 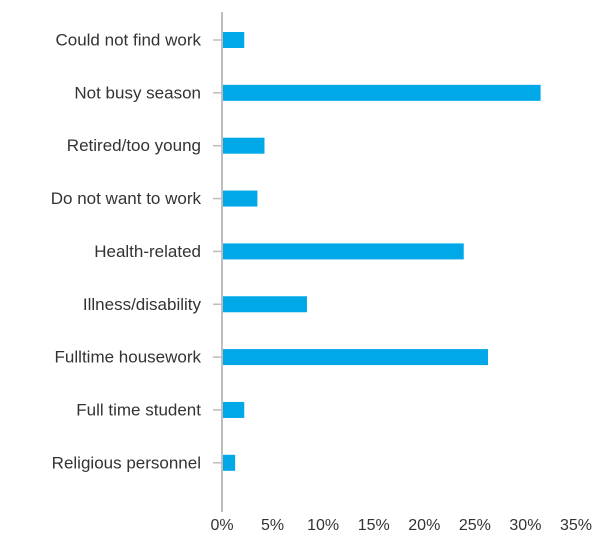 What do you see at coordinates (244, 145) in the screenshot?
I see `bar-retired-too-young` at bounding box center [244, 145].